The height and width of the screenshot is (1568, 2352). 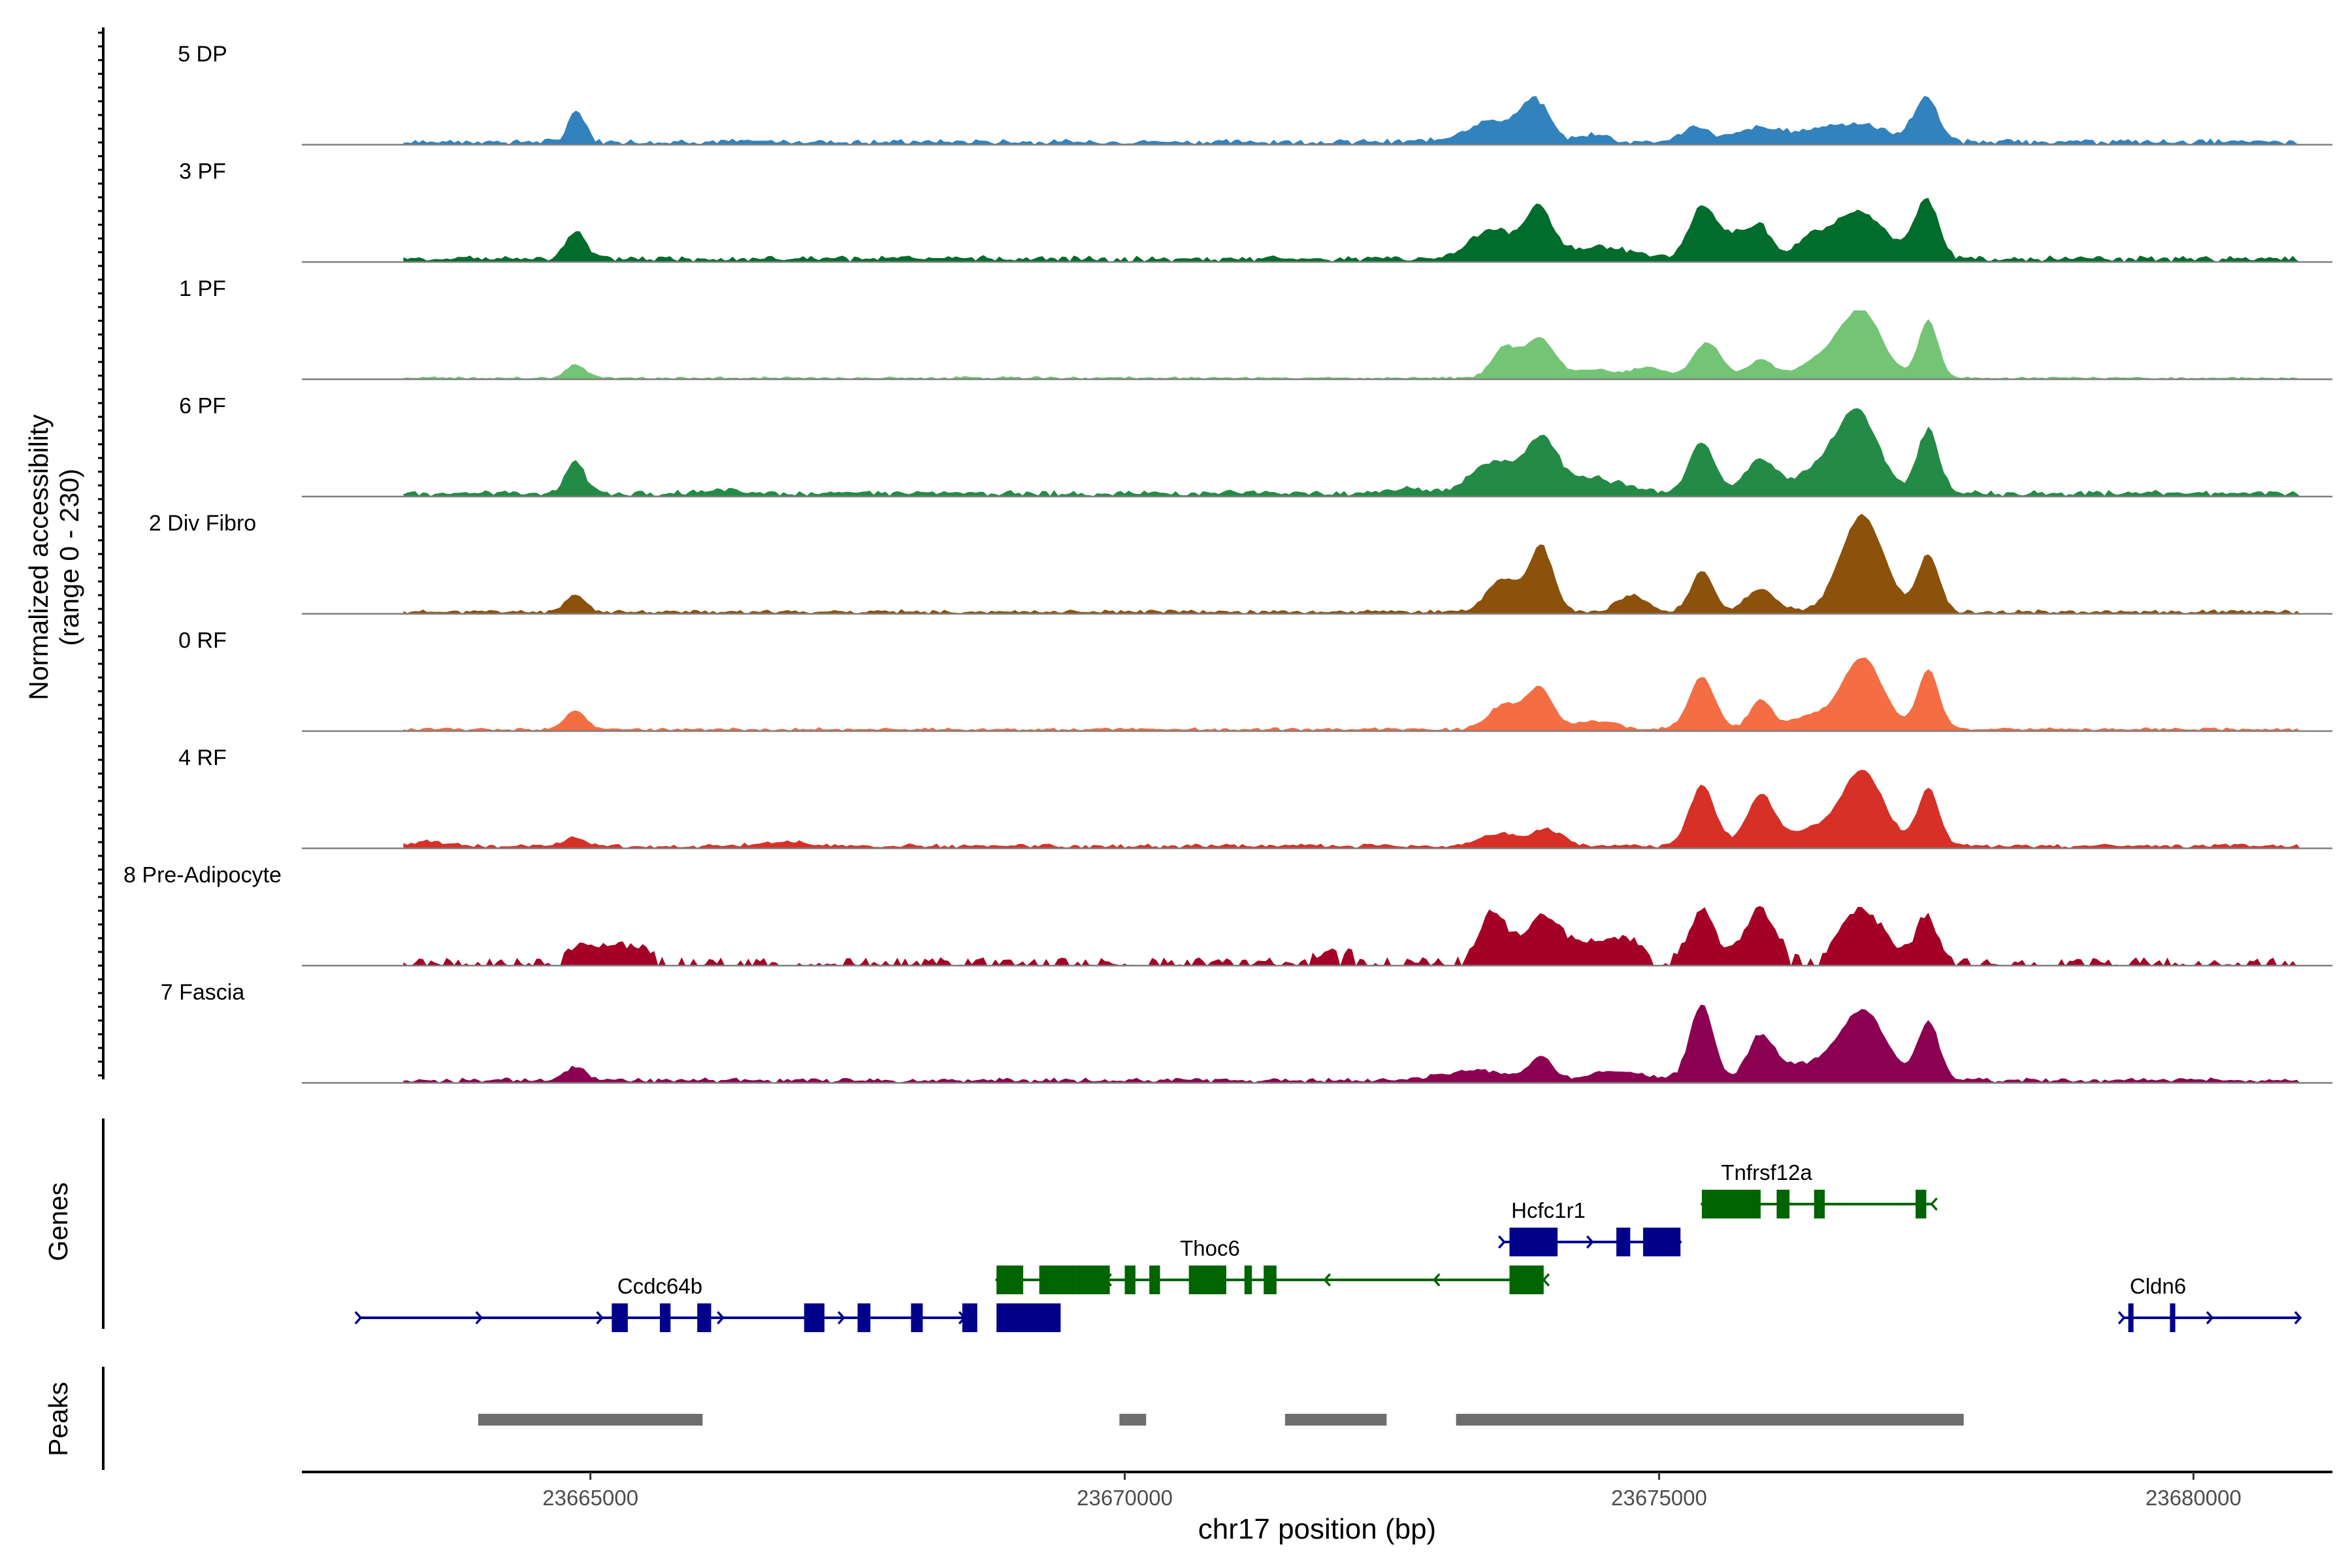 What do you see at coordinates (1589, 1227) in the screenshot?
I see `gene-hcfc1r1: Hcfc1r1` at bounding box center [1589, 1227].